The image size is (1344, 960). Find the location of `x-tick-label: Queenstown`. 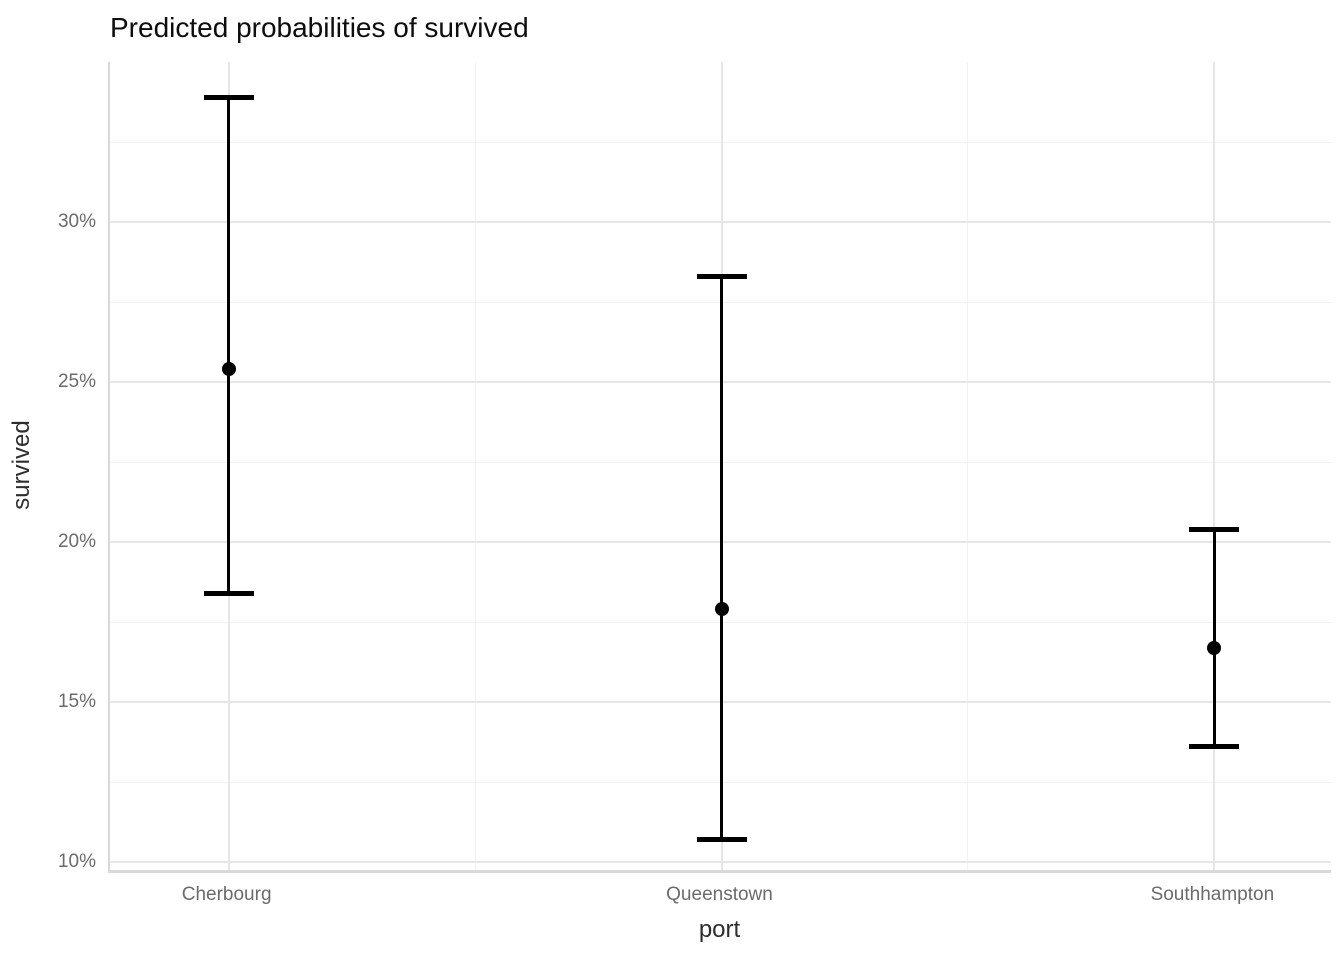

x-tick-label: Queenstown is located at coordinates (719, 894).